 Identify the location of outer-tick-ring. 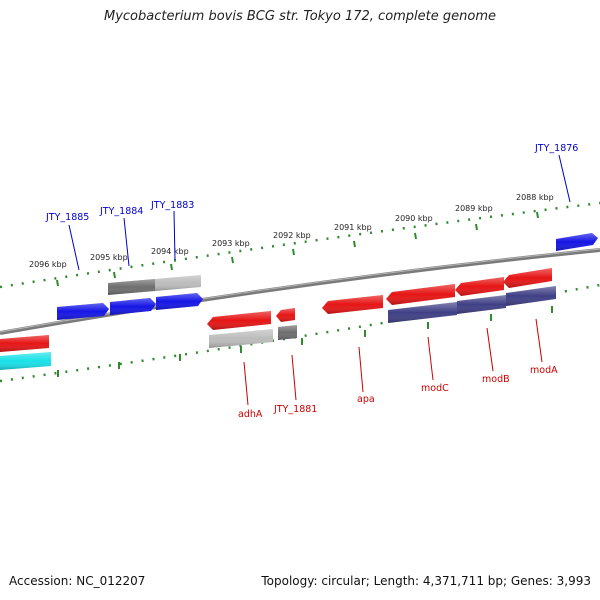
(300, 245).